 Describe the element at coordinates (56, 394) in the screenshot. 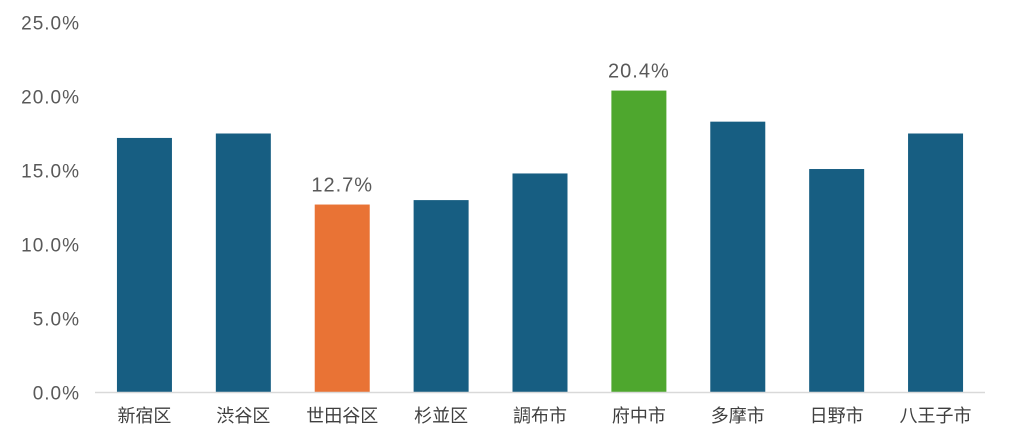

I see `y-tick-label: 0.0%` at that location.